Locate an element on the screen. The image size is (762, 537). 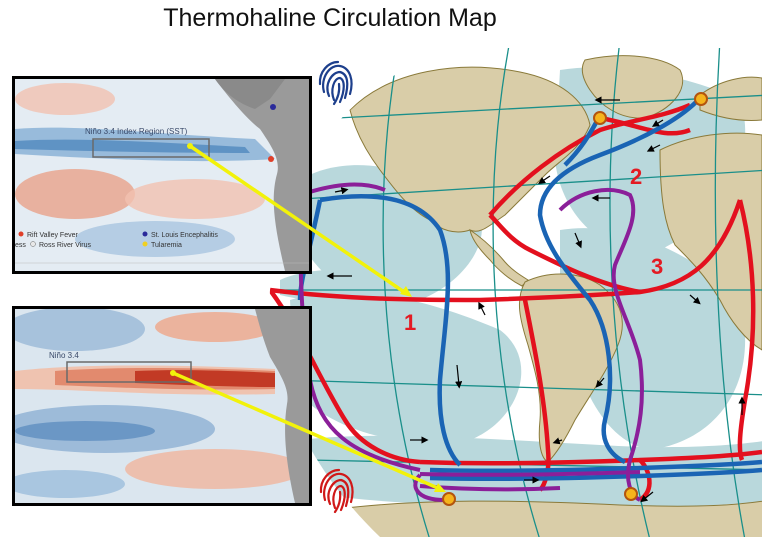
inset-bottom-region-label: Niño 3.4 is located at coordinates (64, 355).